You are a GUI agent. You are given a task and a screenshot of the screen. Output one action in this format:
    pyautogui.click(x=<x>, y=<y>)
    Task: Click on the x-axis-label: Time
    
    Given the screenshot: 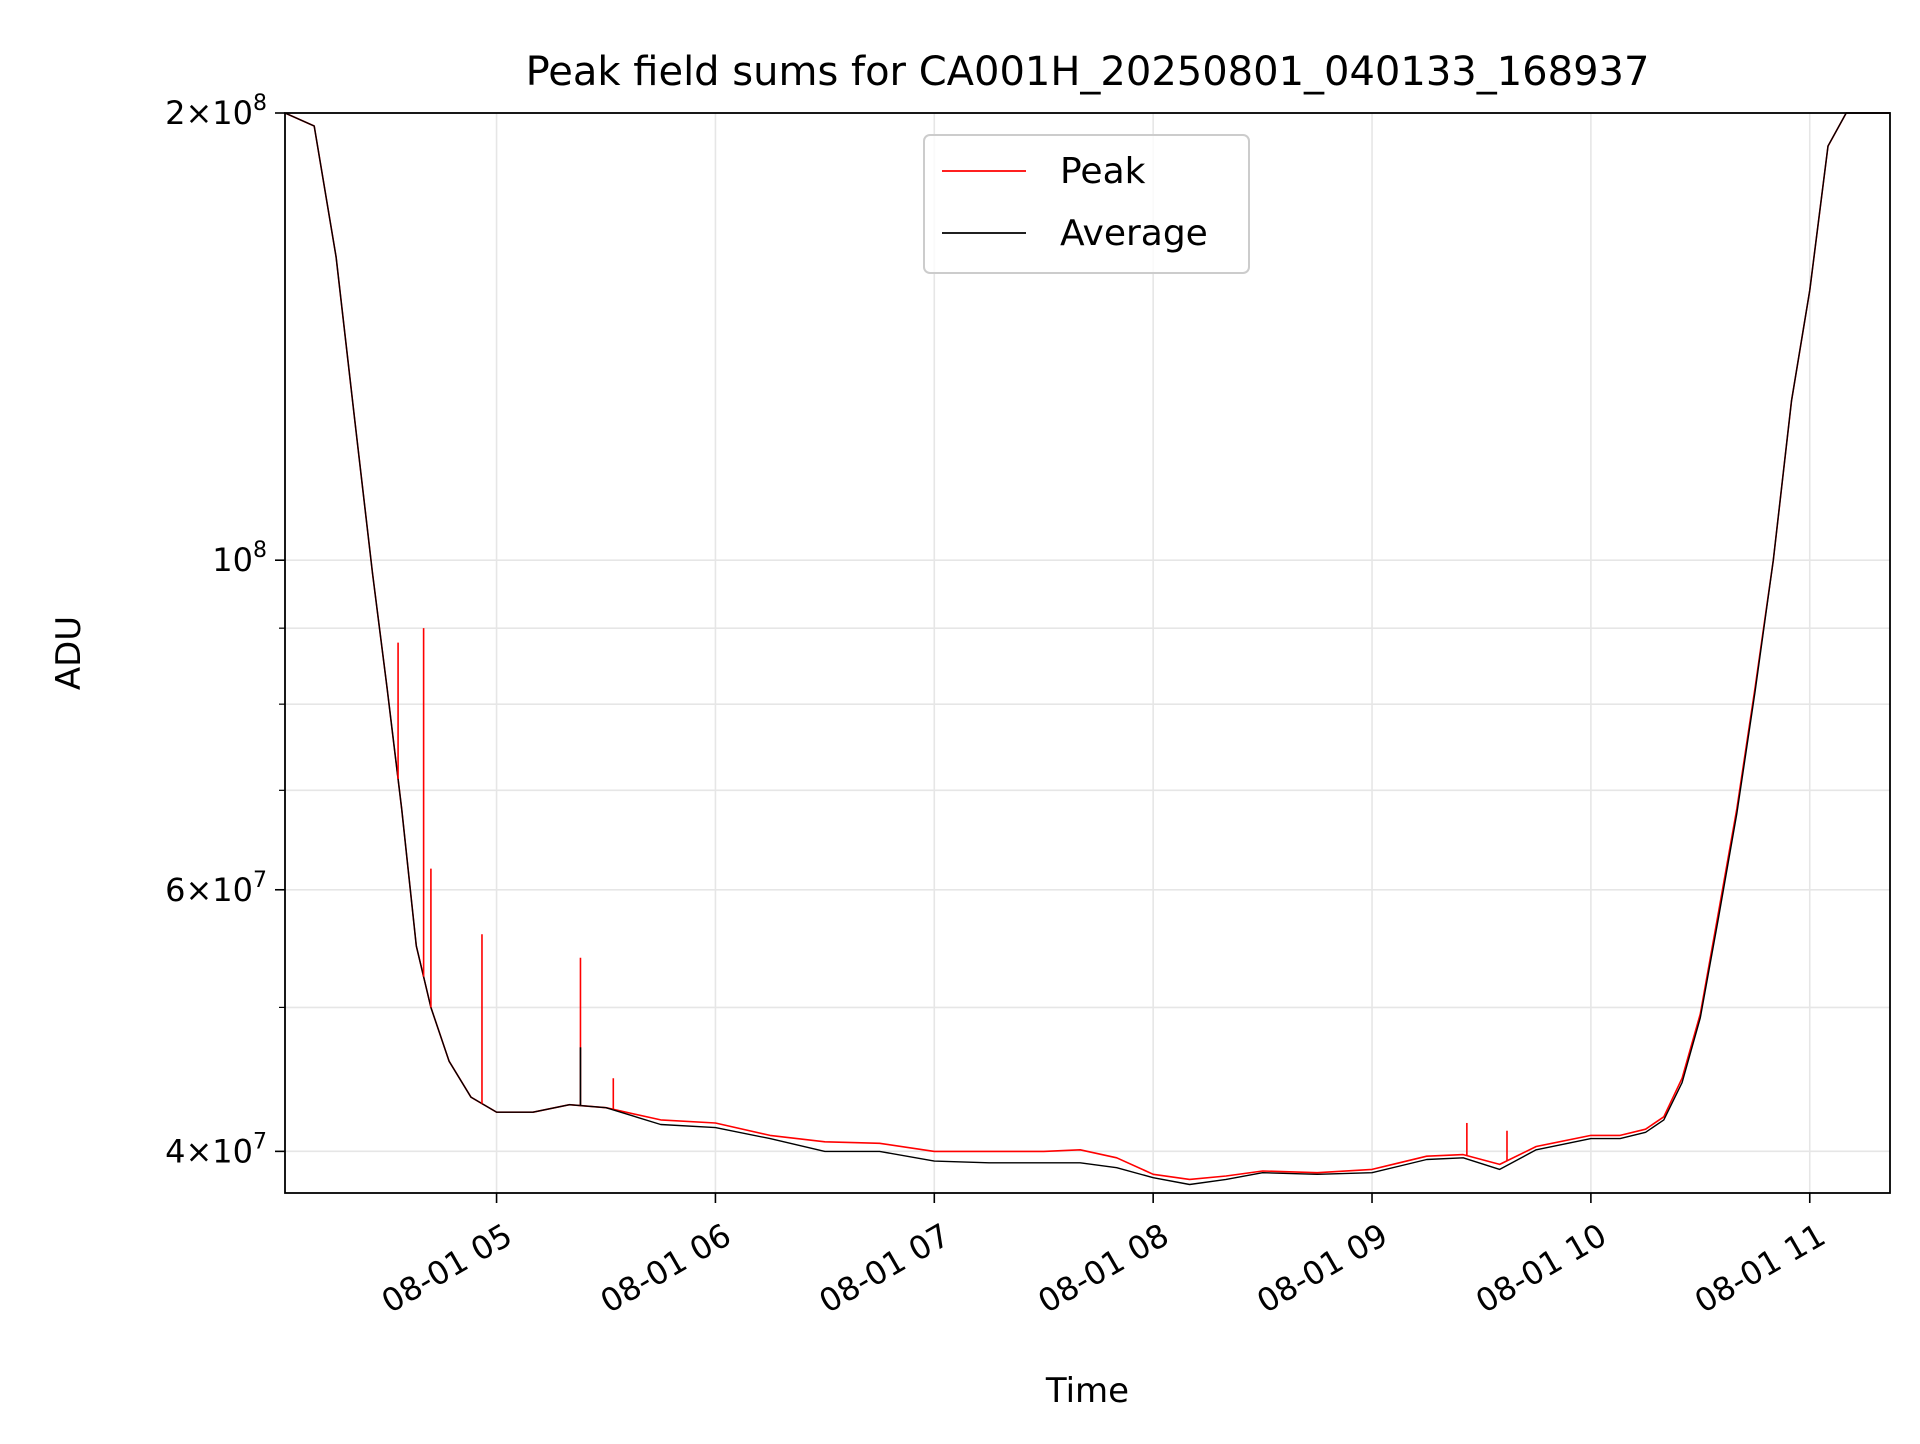 What is the action you would take?
    pyautogui.click(x=1087, y=1391)
    